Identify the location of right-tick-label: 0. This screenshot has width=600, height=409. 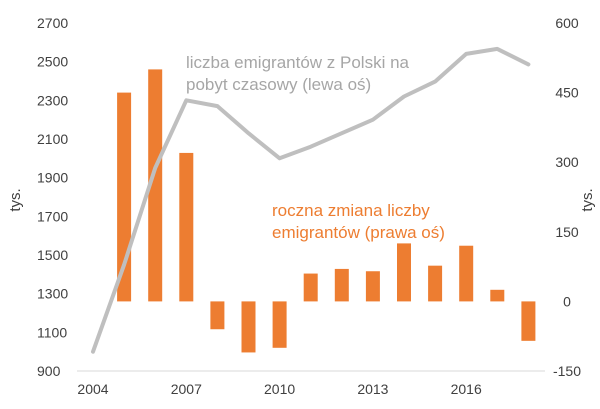
(567, 301).